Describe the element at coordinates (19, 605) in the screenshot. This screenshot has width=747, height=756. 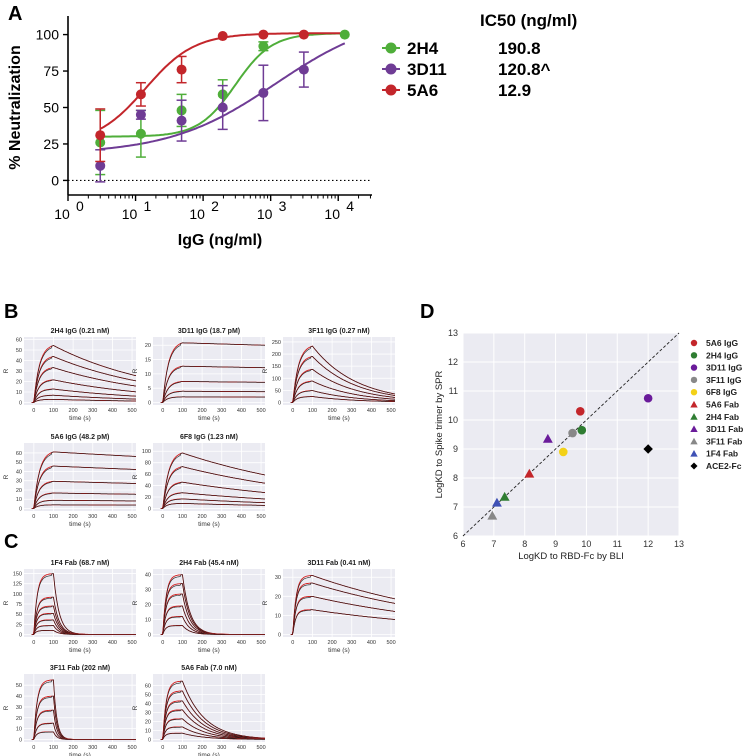
I see `sensorgram-y-tick: 75` at that location.